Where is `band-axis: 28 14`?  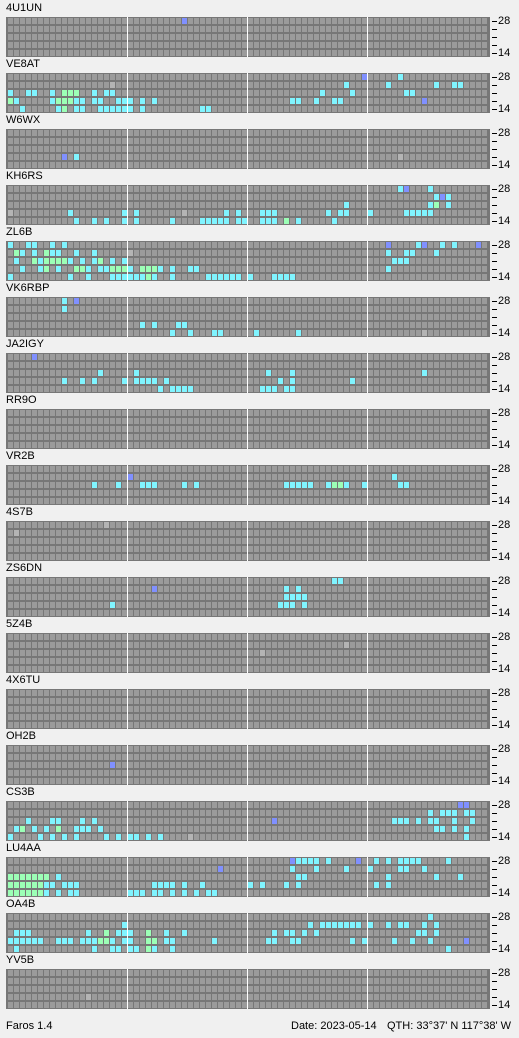 band-axis: 28 14 is located at coordinates (505, 597).